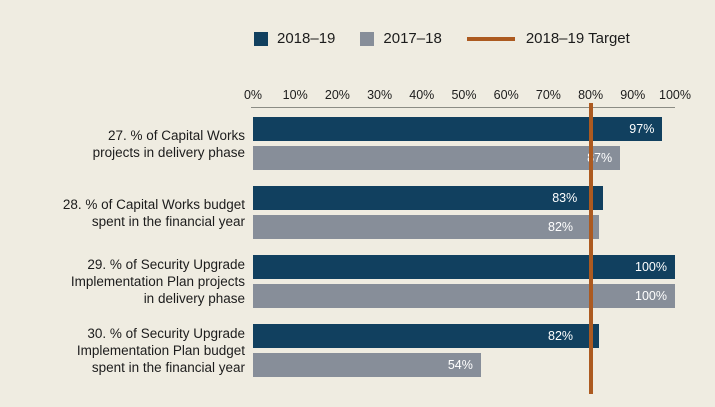  What do you see at coordinates (675, 95) in the screenshot?
I see `x-axis-tick-label: 100%` at bounding box center [675, 95].